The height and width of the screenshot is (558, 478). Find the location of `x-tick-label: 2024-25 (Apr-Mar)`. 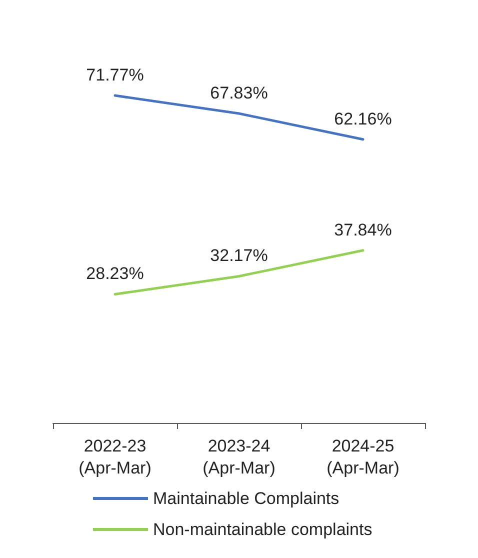

x-tick-label: 2024-25 (Apr-Mar) is located at coordinates (363, 457).